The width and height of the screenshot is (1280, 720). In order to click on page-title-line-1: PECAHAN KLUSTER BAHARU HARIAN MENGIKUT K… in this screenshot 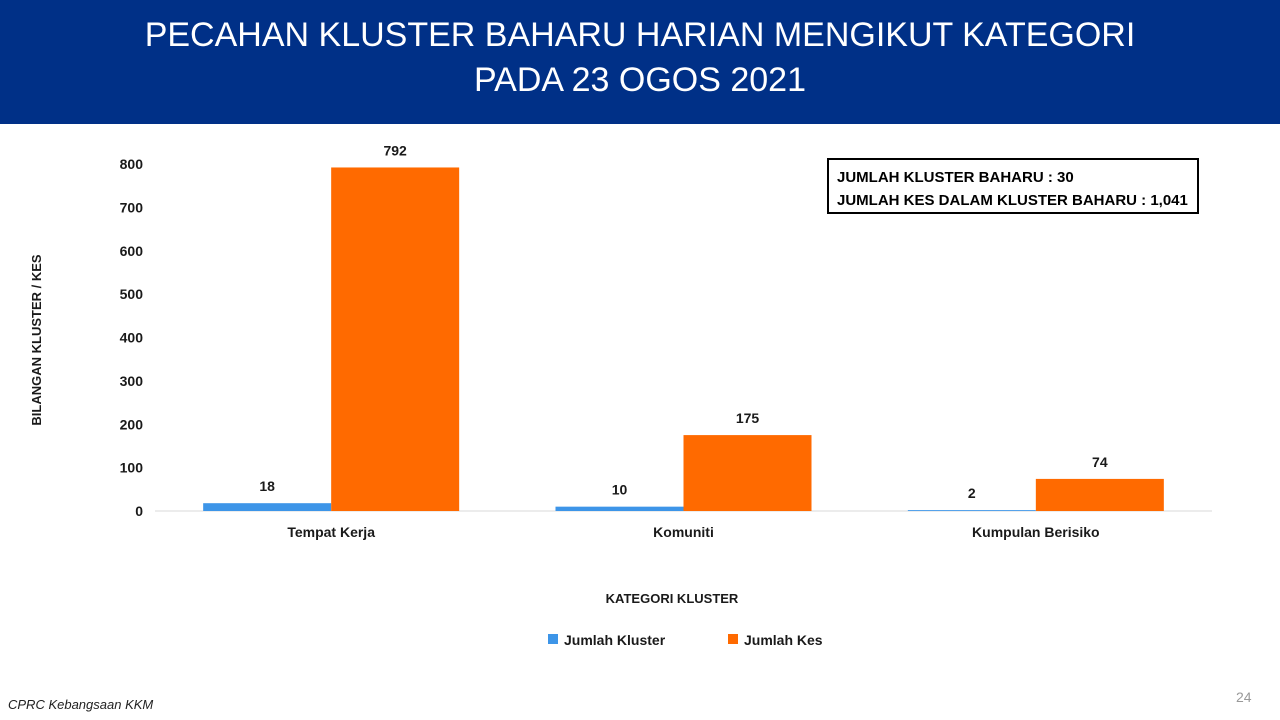, I will do `click(640, 35)`.